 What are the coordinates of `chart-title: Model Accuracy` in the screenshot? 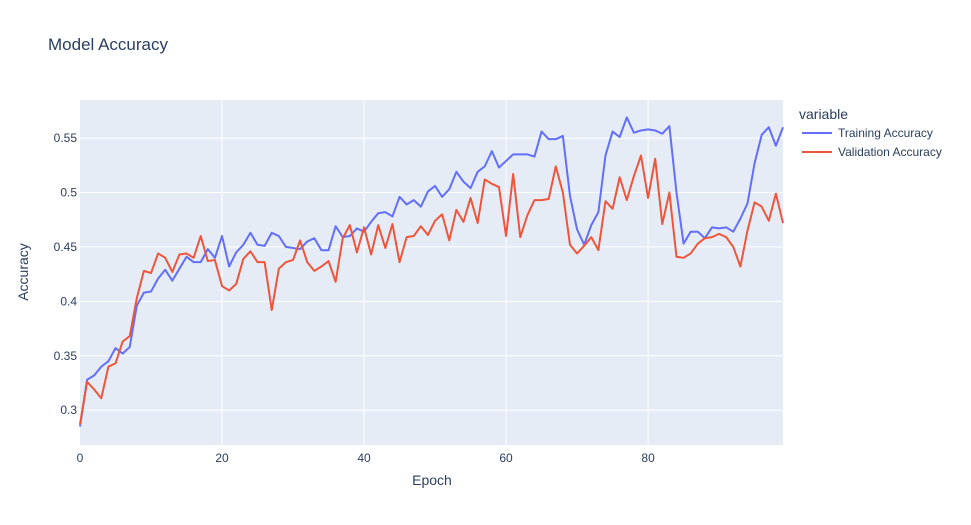 It's located at (108, 44).